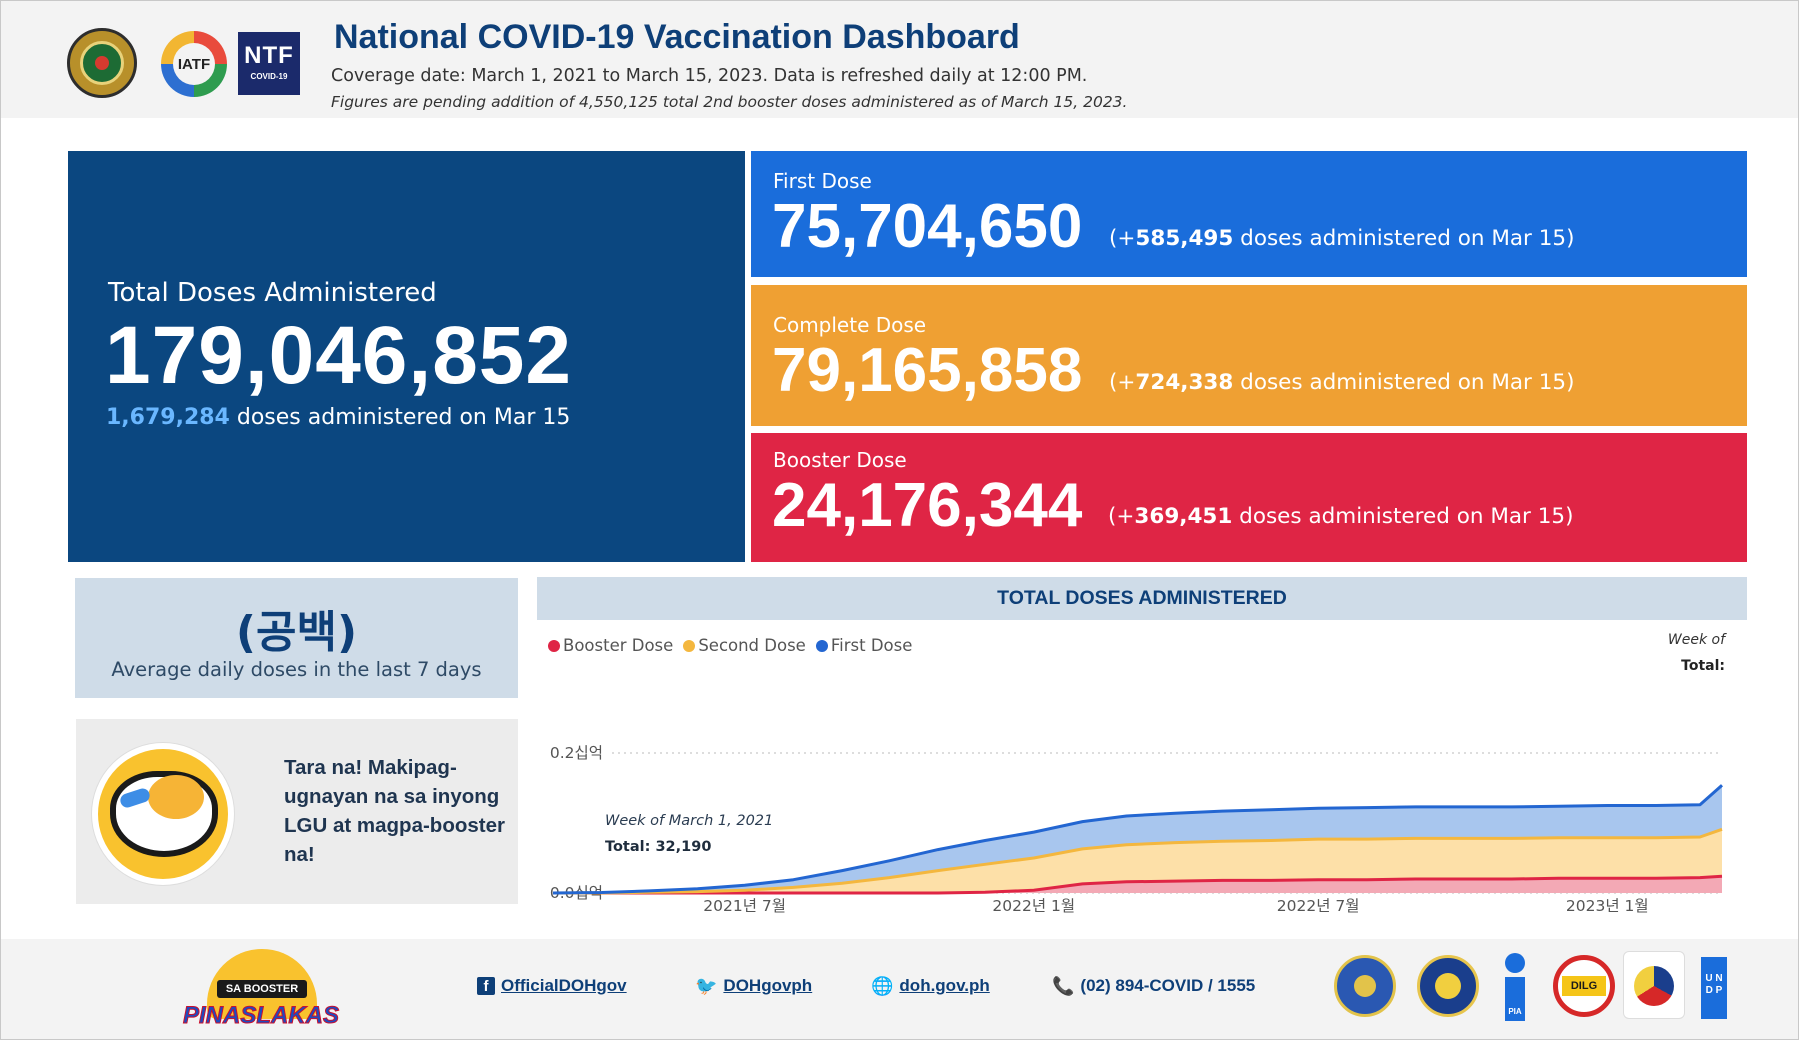  I want to click on y-tick-label: 0.2십억, so click(576, 753).